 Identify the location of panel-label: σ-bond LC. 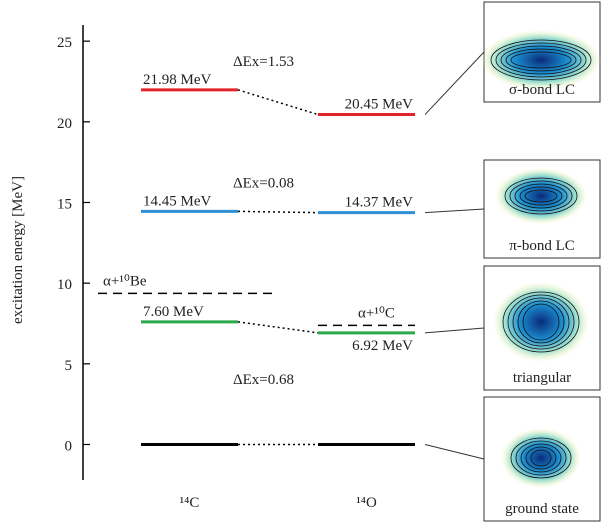
(542, 90).